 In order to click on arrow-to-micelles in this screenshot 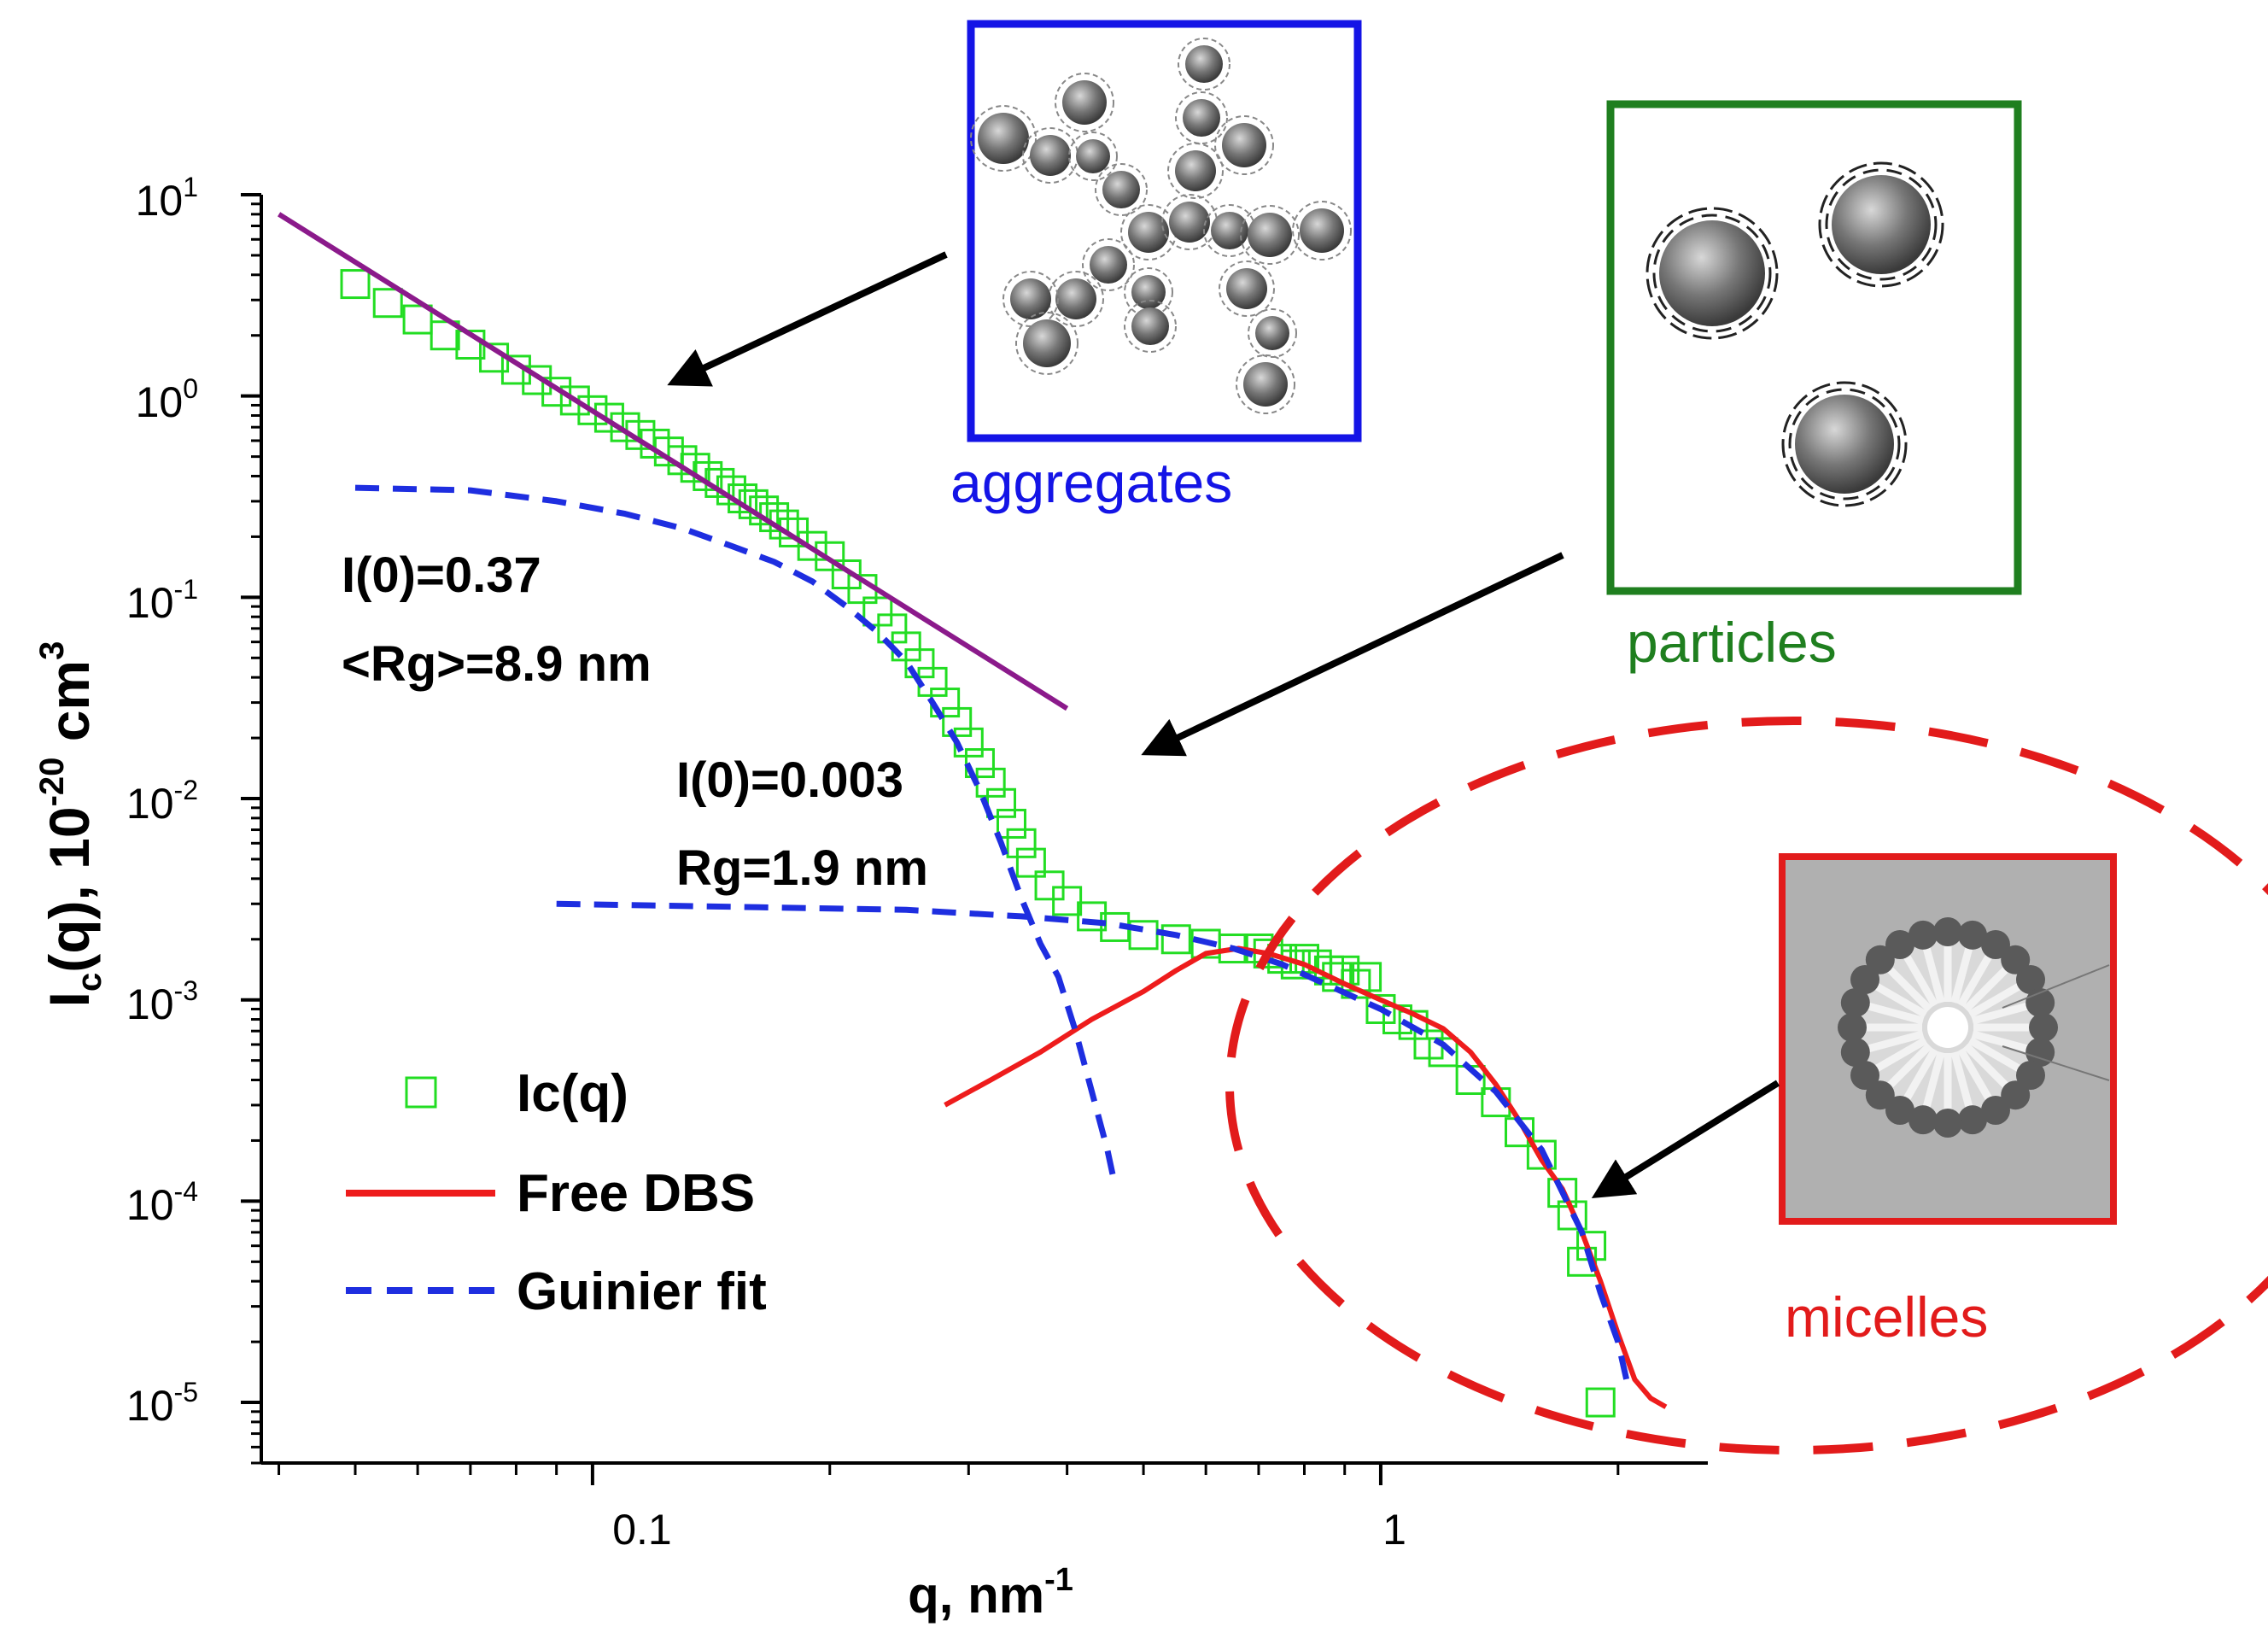, I will do `click(1685, 1139)`.